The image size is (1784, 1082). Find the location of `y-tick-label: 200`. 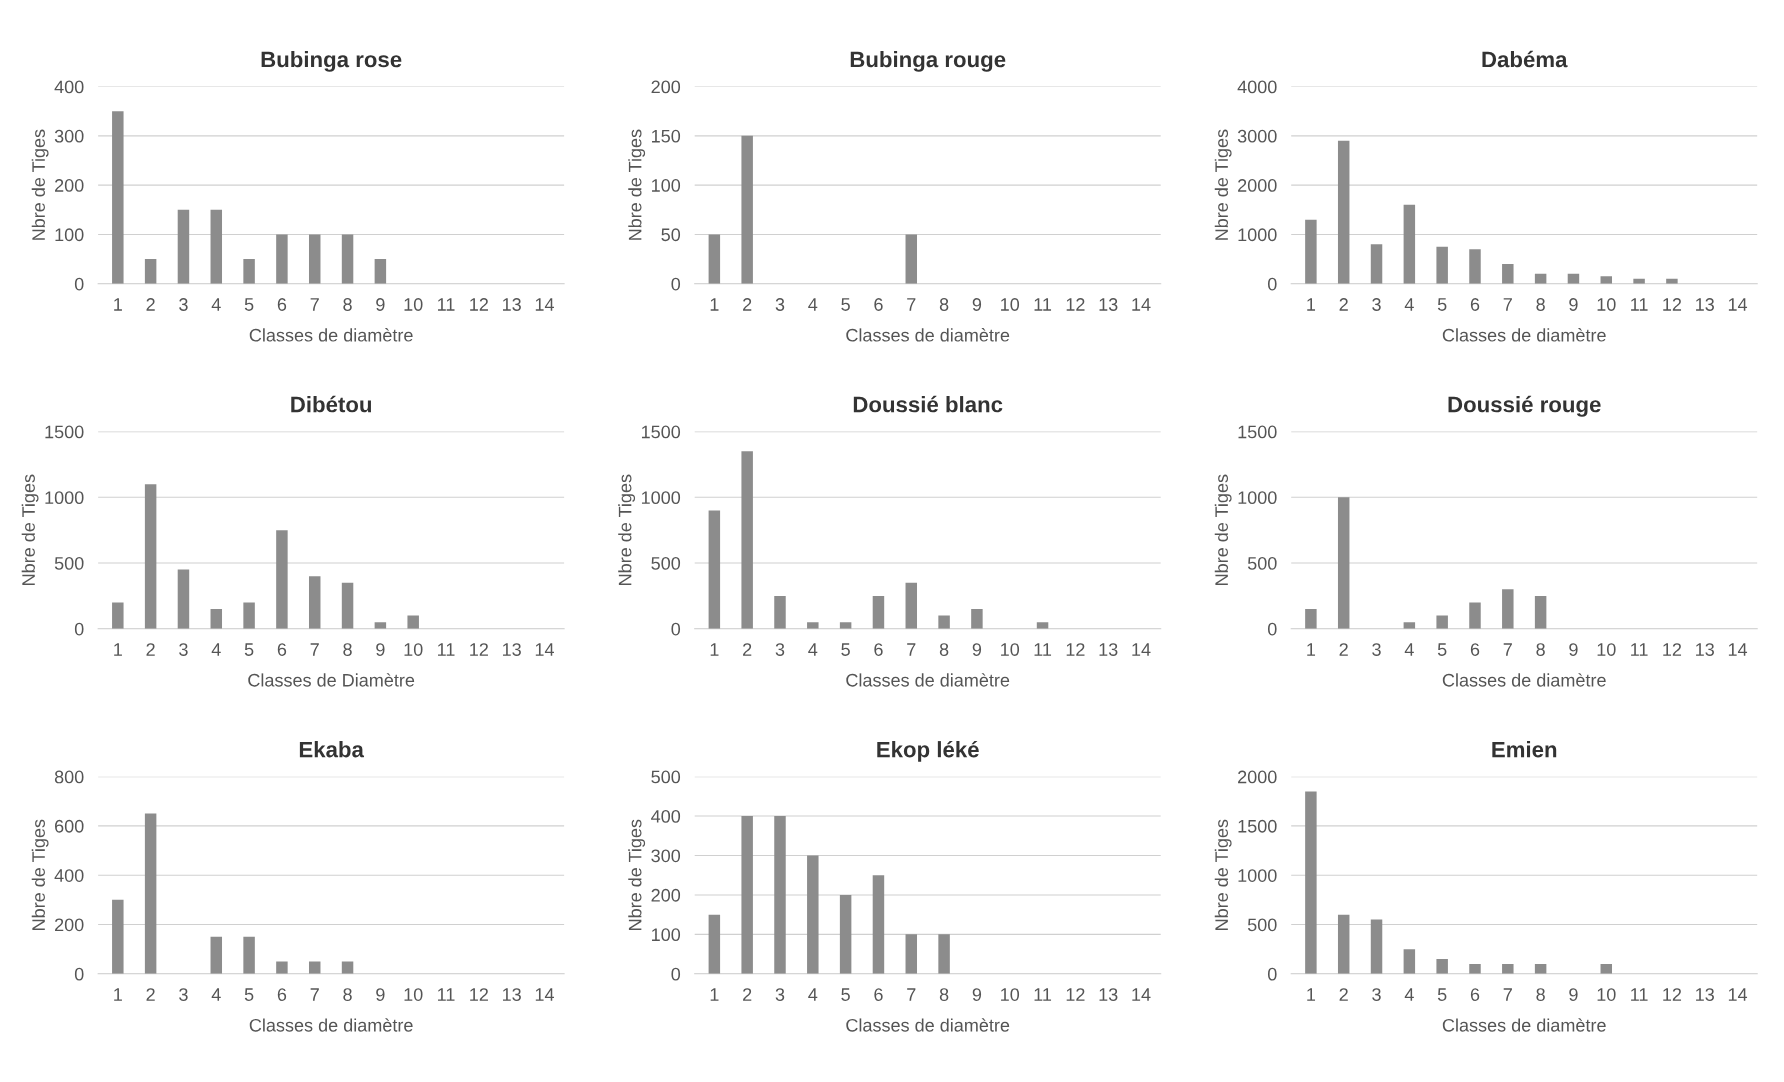

y-tick-label: 200 is located at coordinates (666, 87).